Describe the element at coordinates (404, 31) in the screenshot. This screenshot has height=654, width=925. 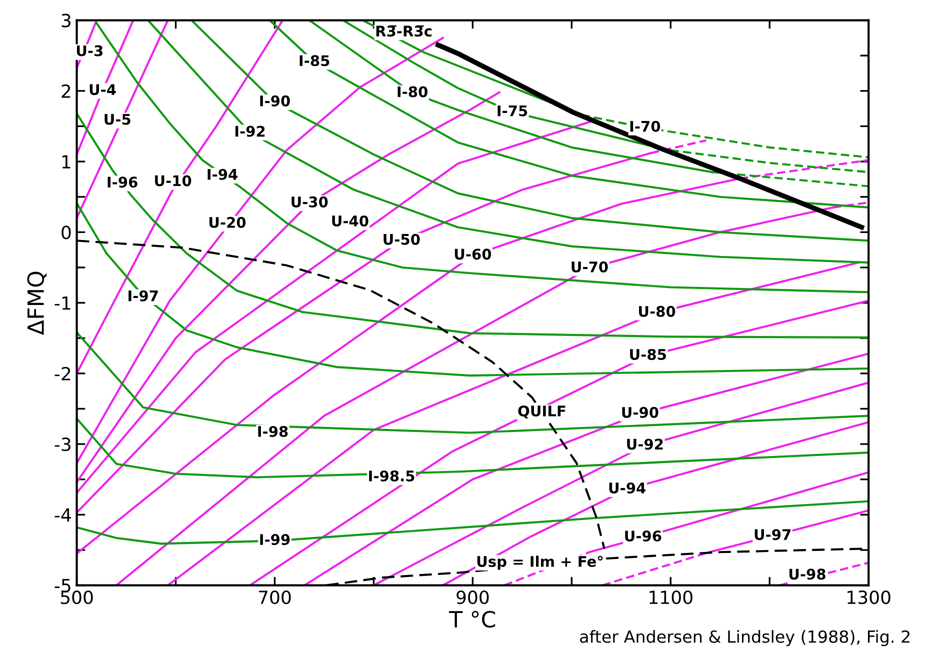
I see `annotation: R3̅-R3̅c` at that location.